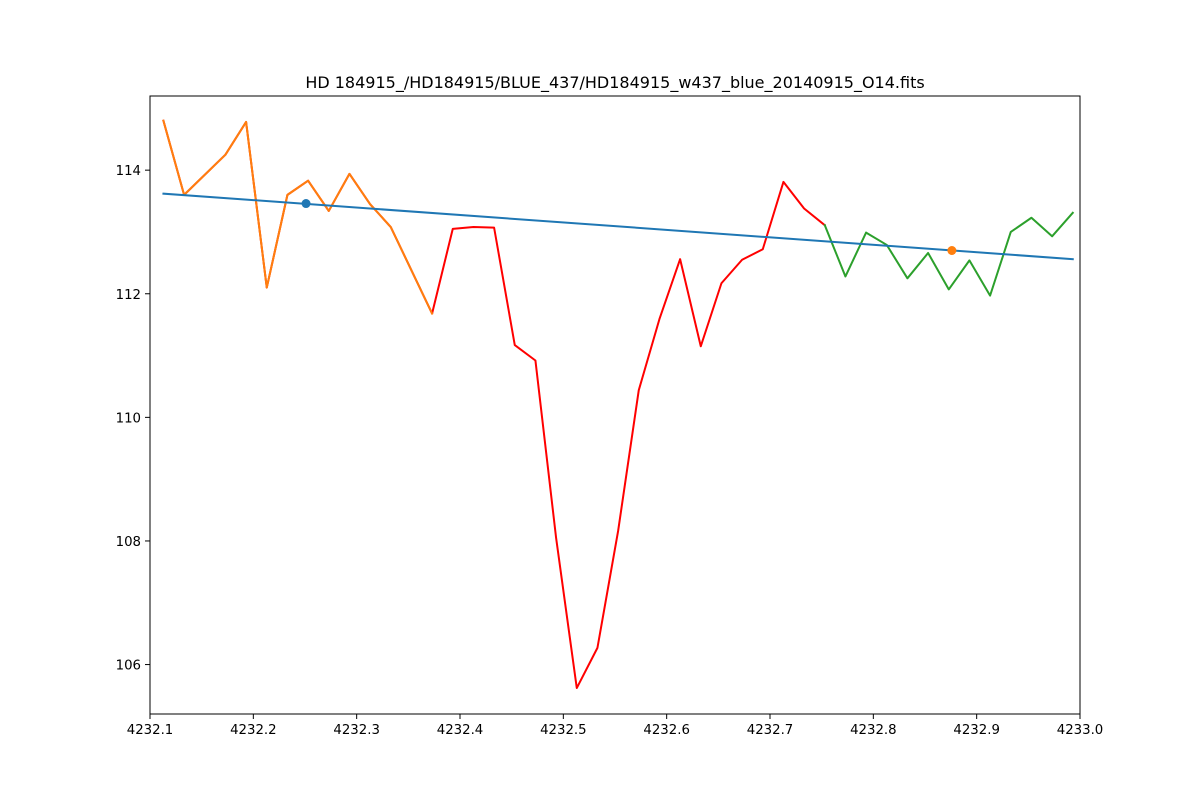 The height and width of the screenshot is (800, 1200). What do you see at coordinates (563, 730) in the screenshot?
I see `x-tick-label-4: 4232.5` at bounding box center [563, 730].